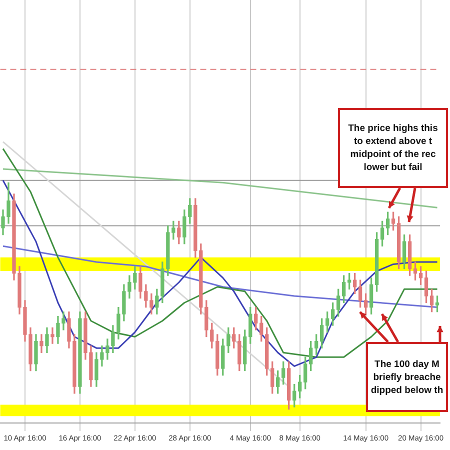 Image resolution: width=450 pixels, height=450 pixels. What do you see at coordinates (393, 148) in the screenshot?
I see `callout-box: The price highs this to extend above t midpoint of the rec lower but fail` at bounding box center [393, 148].